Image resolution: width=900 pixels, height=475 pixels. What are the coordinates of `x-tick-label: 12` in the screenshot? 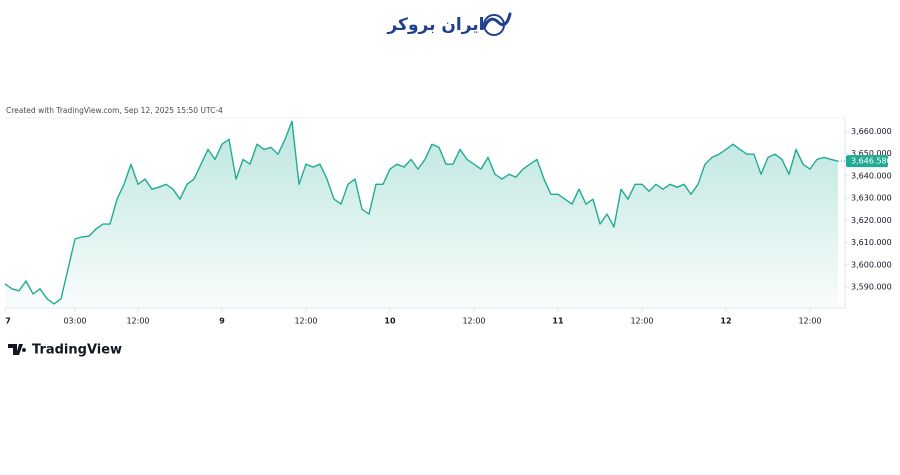 It's located at (725, 321).